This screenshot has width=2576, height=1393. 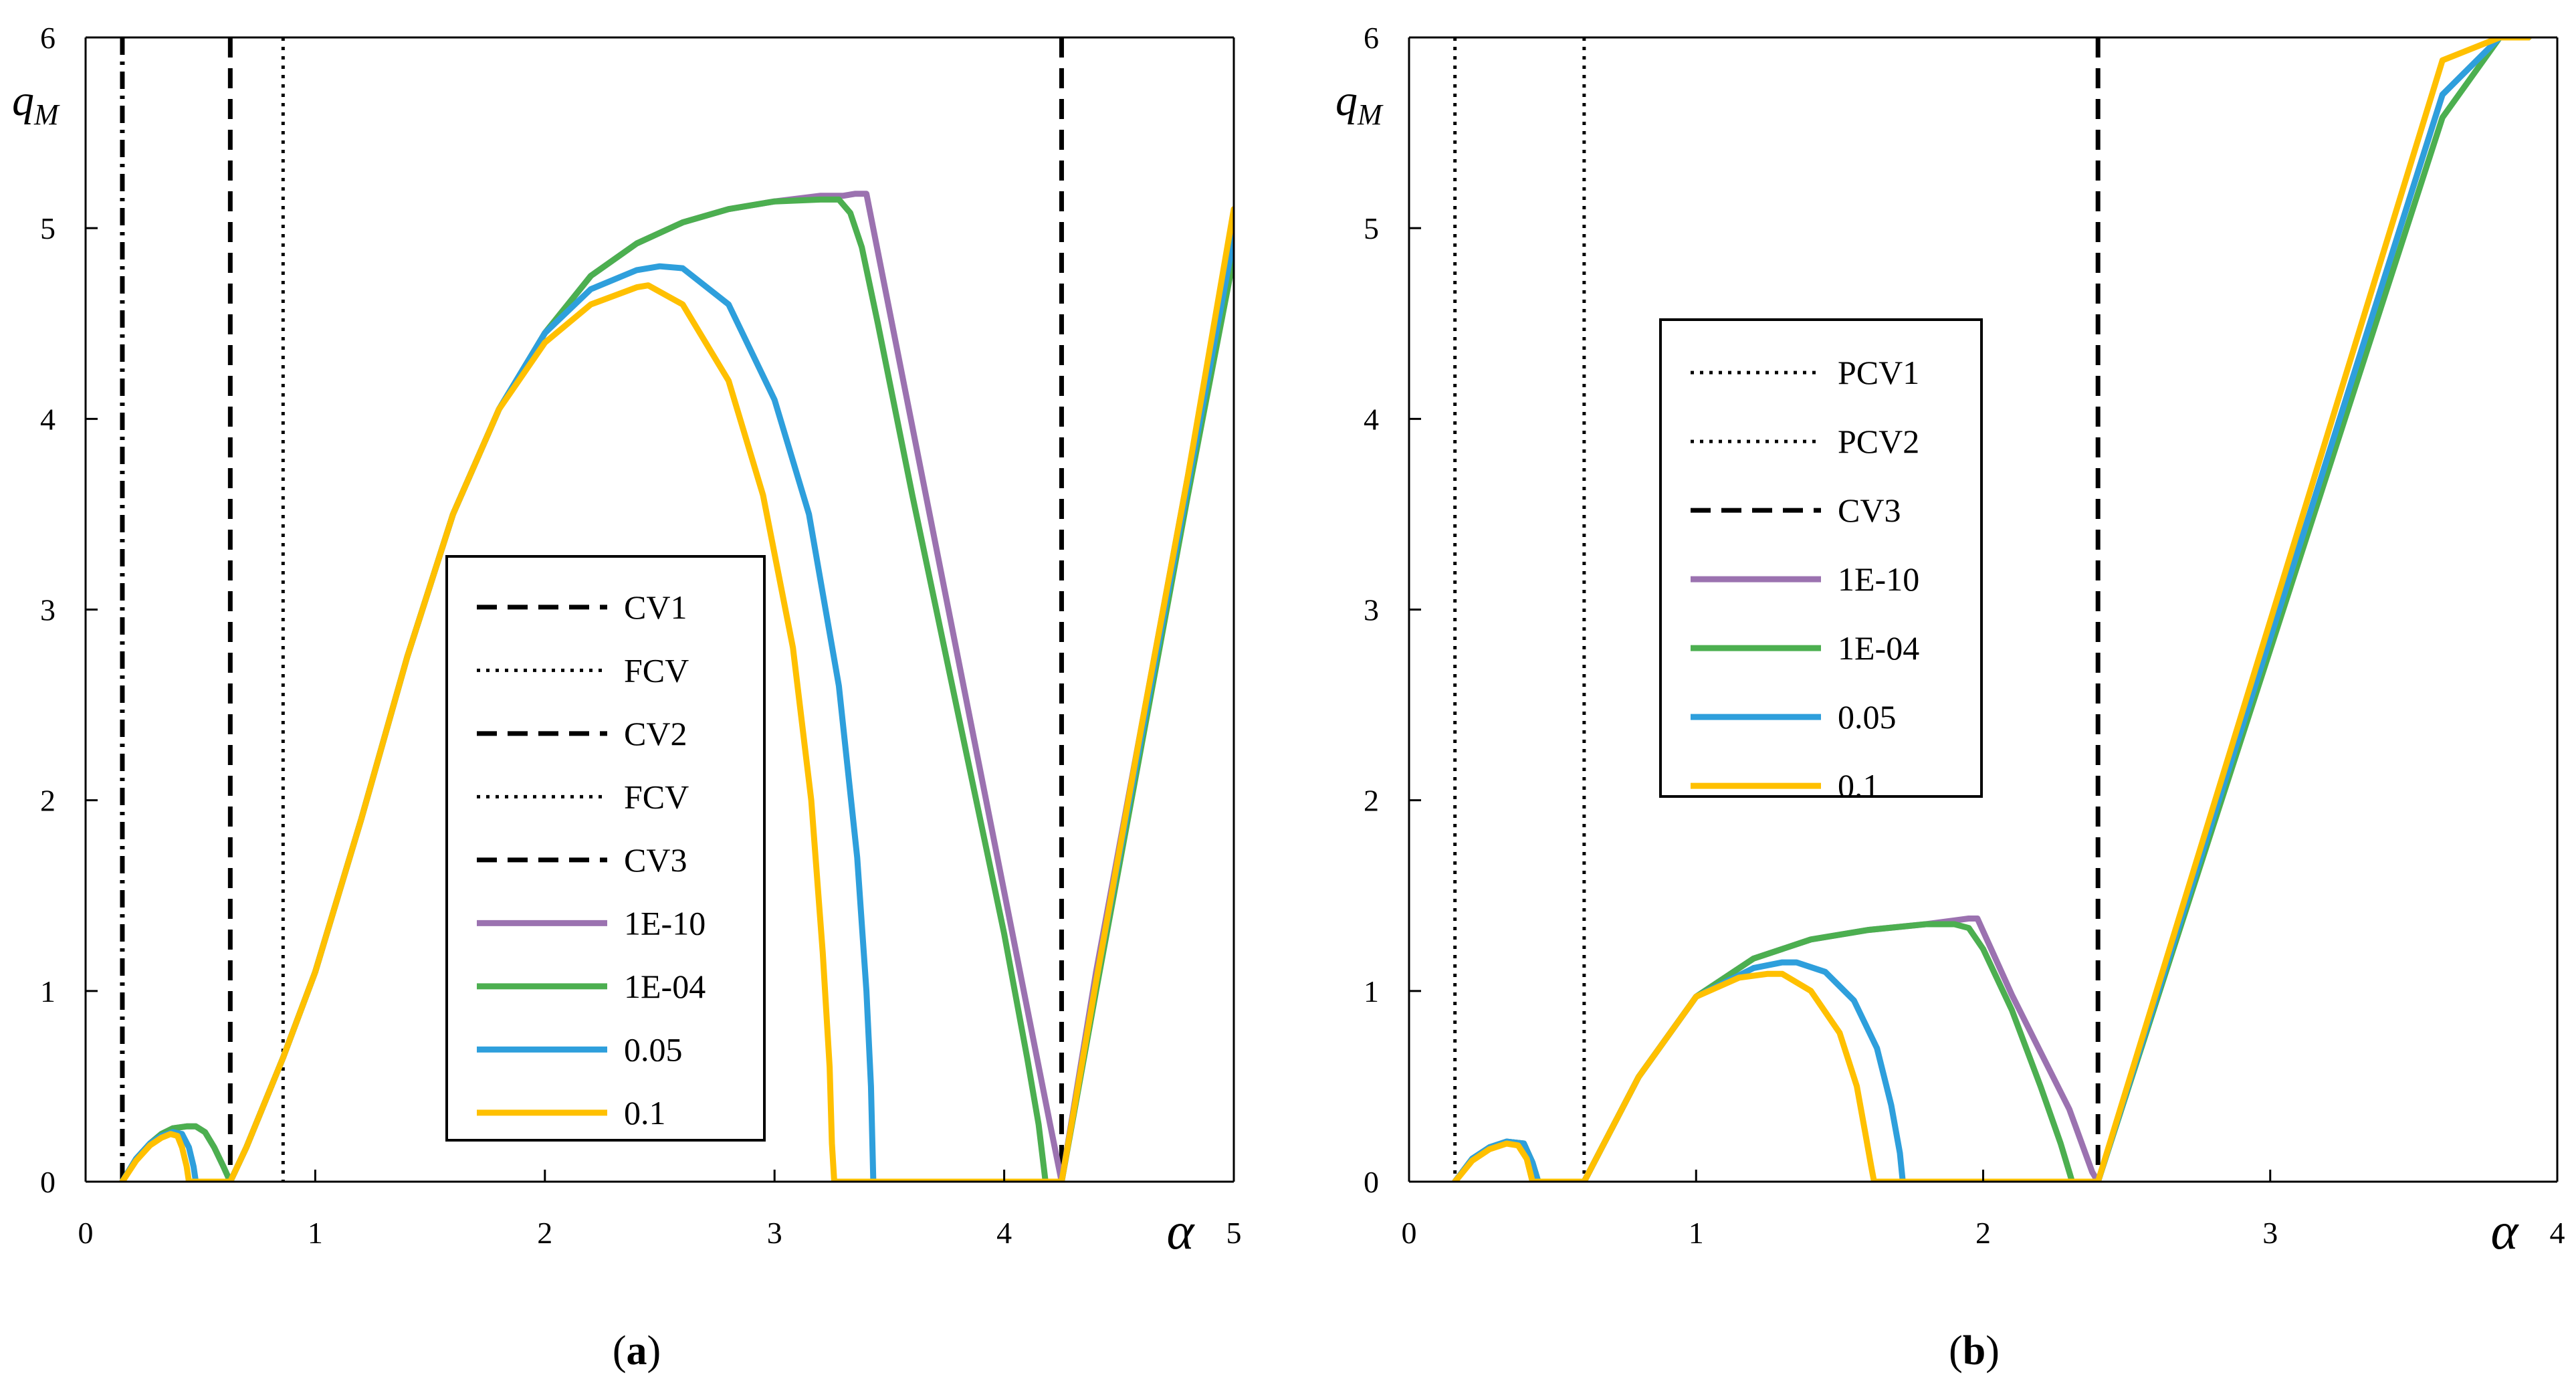 I want to click on panel-caption: (a), so click(x=637, y=1351).